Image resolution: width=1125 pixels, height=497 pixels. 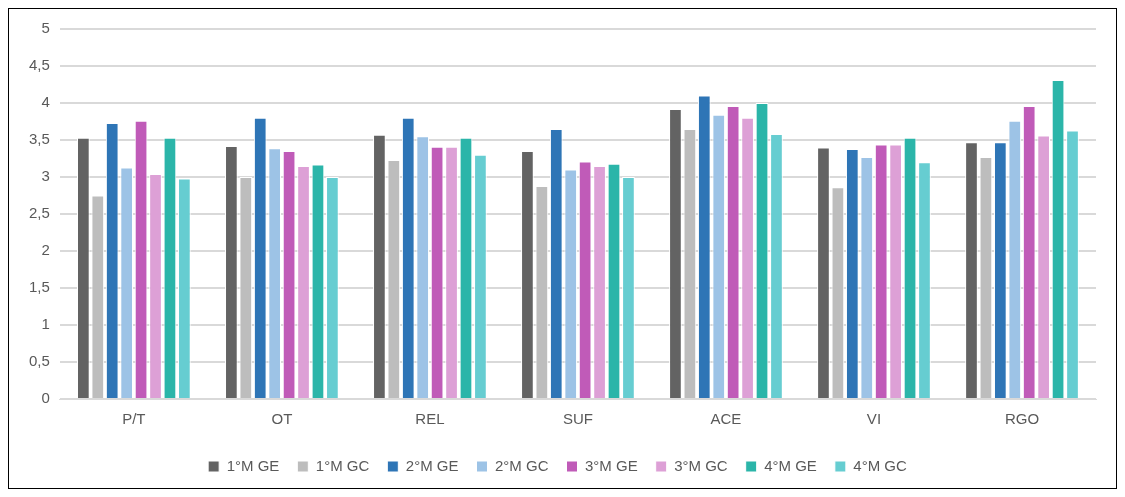 What do you see at coordinates (522, 465) in the screenshot?
I see `legend-label: 2°M GC` at bounding box center [522, 465].